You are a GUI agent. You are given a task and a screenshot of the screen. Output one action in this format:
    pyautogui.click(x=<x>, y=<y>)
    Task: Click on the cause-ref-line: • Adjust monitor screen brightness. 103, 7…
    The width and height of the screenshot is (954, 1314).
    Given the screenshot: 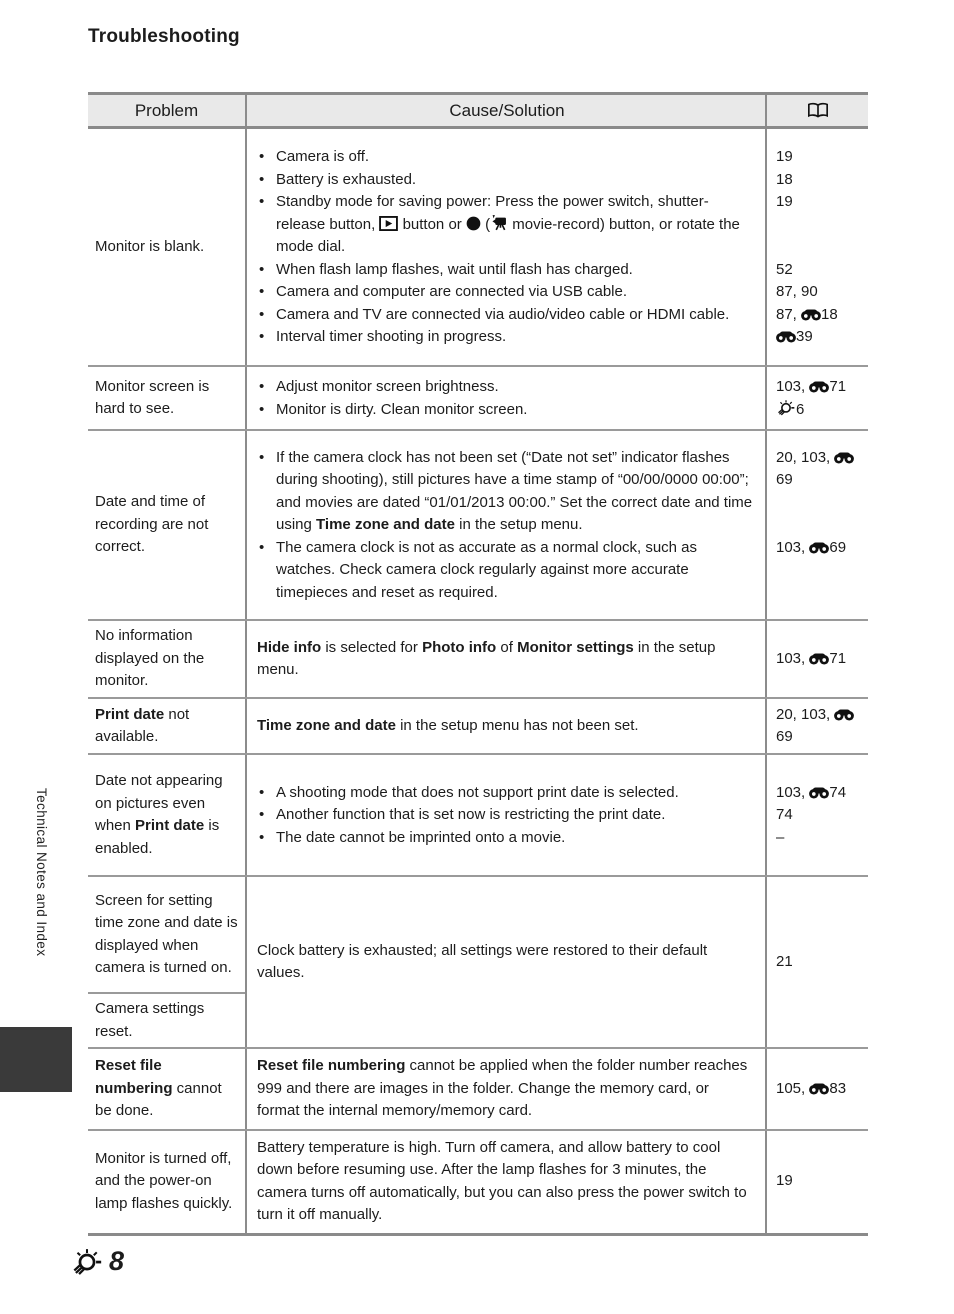 What is the action you would take?
    pyautogui.click(x=557, y=387)
    